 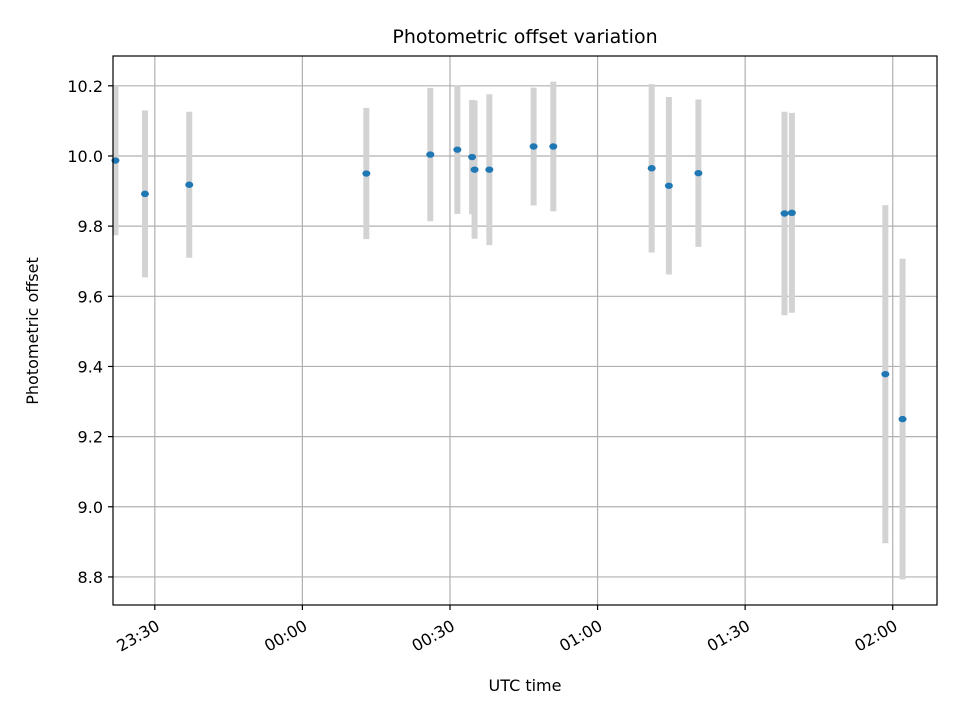 I want to click on x-axis-label: UTC time, so click(x=525, y=685).